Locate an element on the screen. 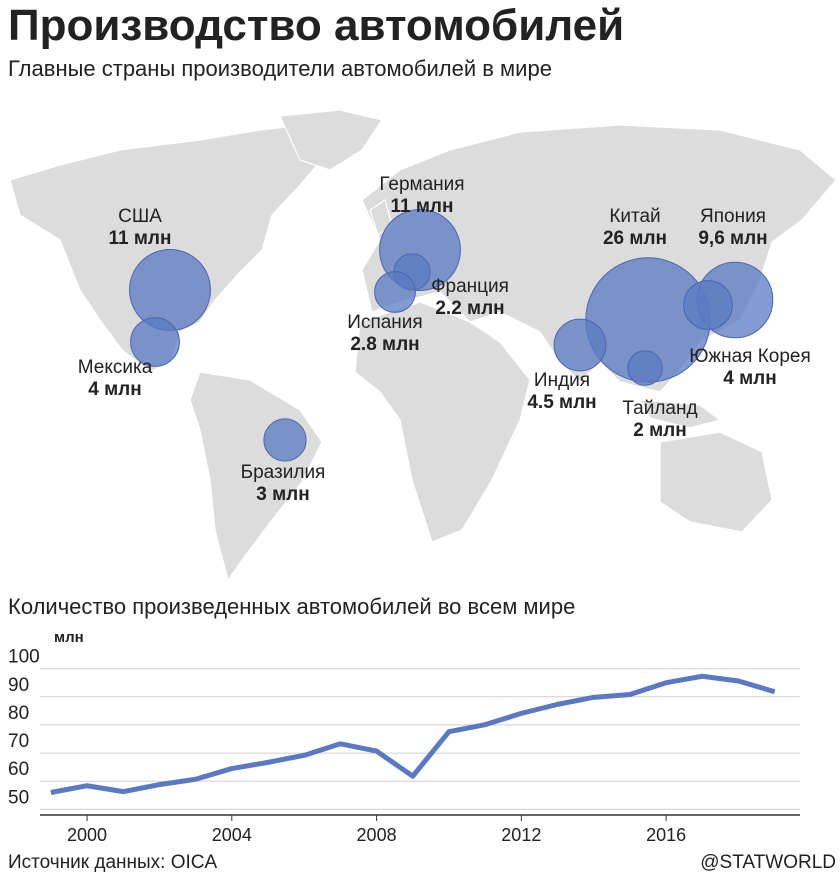 The width and height of the screenshot is (840, 881). country-label: Индия is located at coordinates (562, 380).